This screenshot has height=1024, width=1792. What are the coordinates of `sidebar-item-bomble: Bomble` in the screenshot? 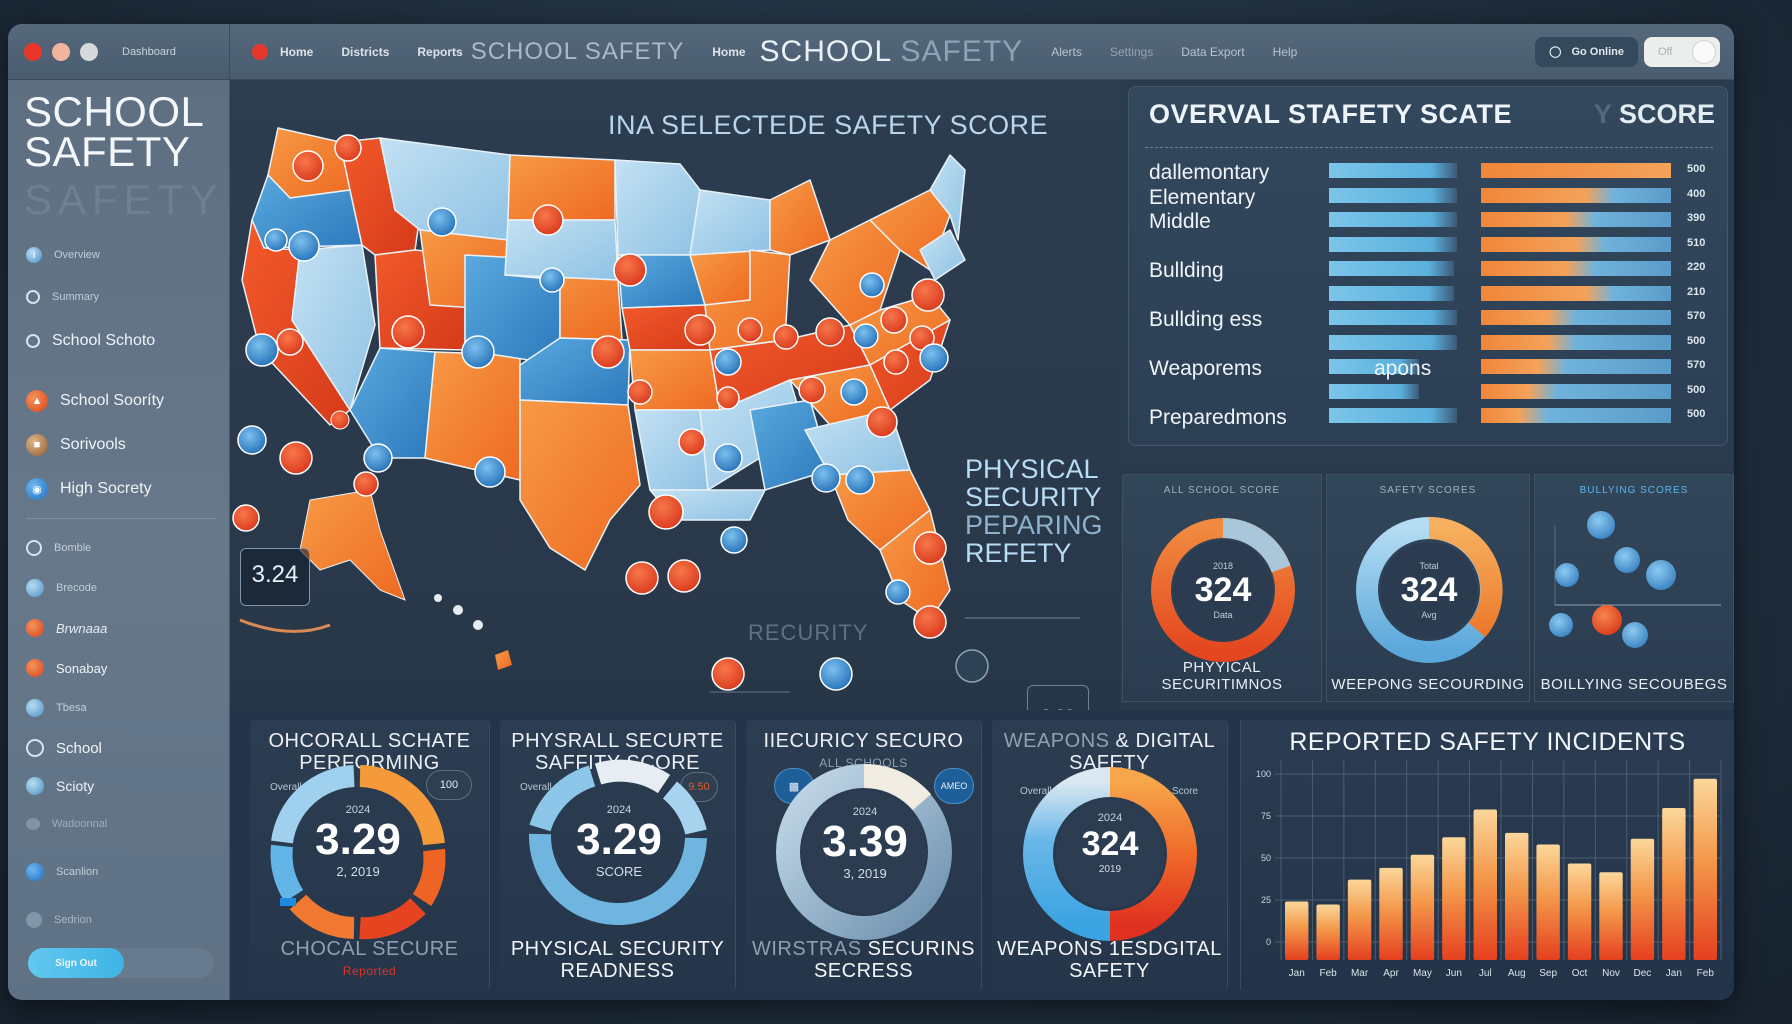 It's located at (121, 548).